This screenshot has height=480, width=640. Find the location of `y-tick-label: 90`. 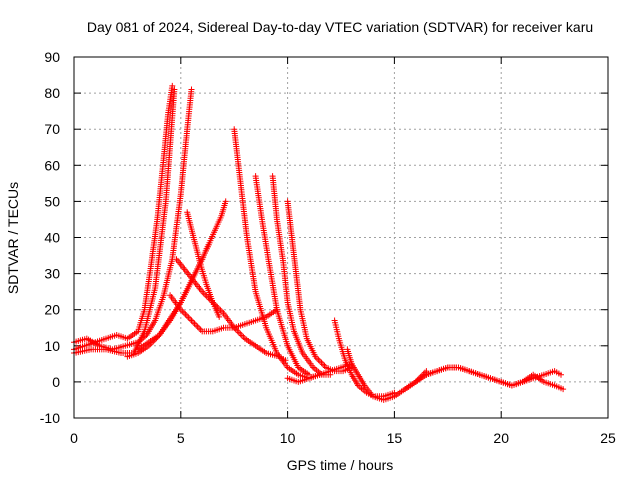

y-tick-label: 90 is located at coordinates (52, 57).